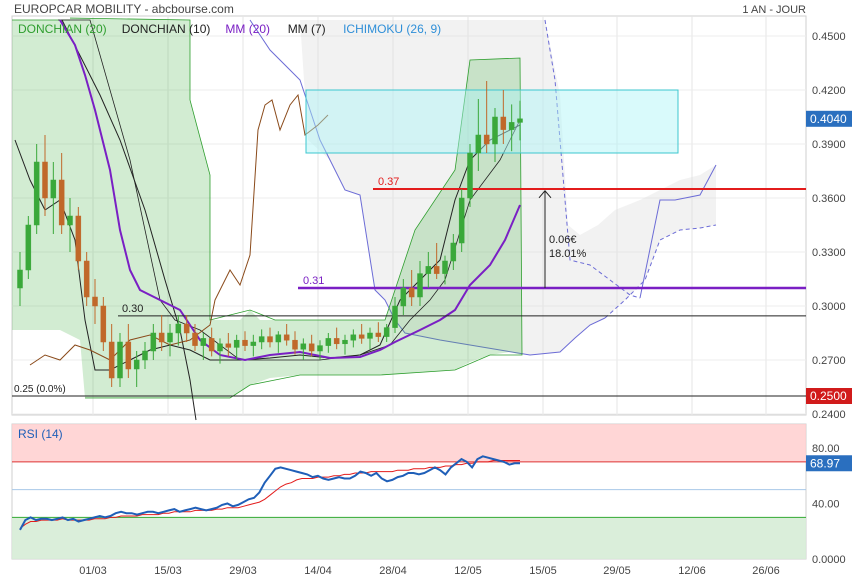 The height and width of the screenshot is (585, 855). Describe the element at coordinates (829, 560) in the screenshot. I see `rsi-tick-label: 0.0000` at that location.